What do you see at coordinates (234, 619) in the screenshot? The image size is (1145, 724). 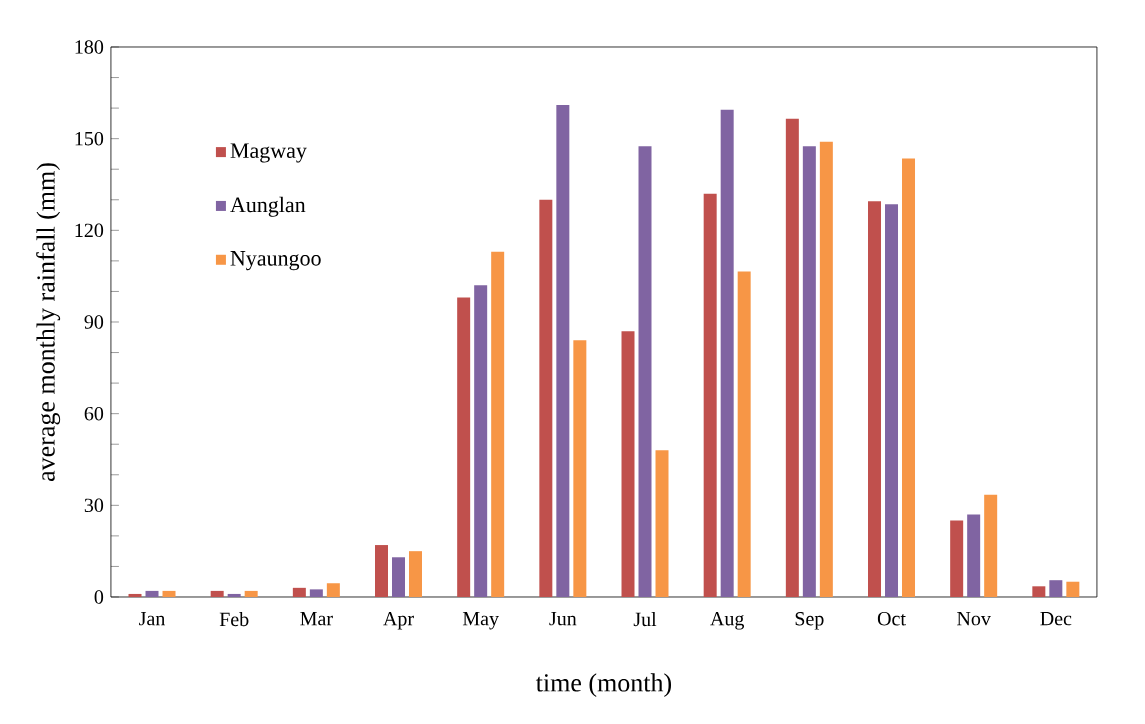 I see `x-tick-label: Feb` at bounding box center [234, 619].